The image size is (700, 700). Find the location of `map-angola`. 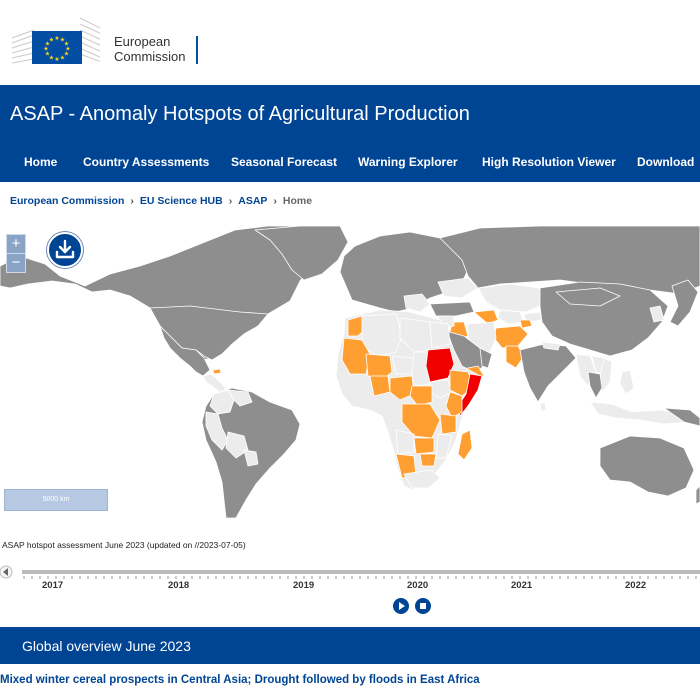

map-angola is located at coordinates (405, 442).